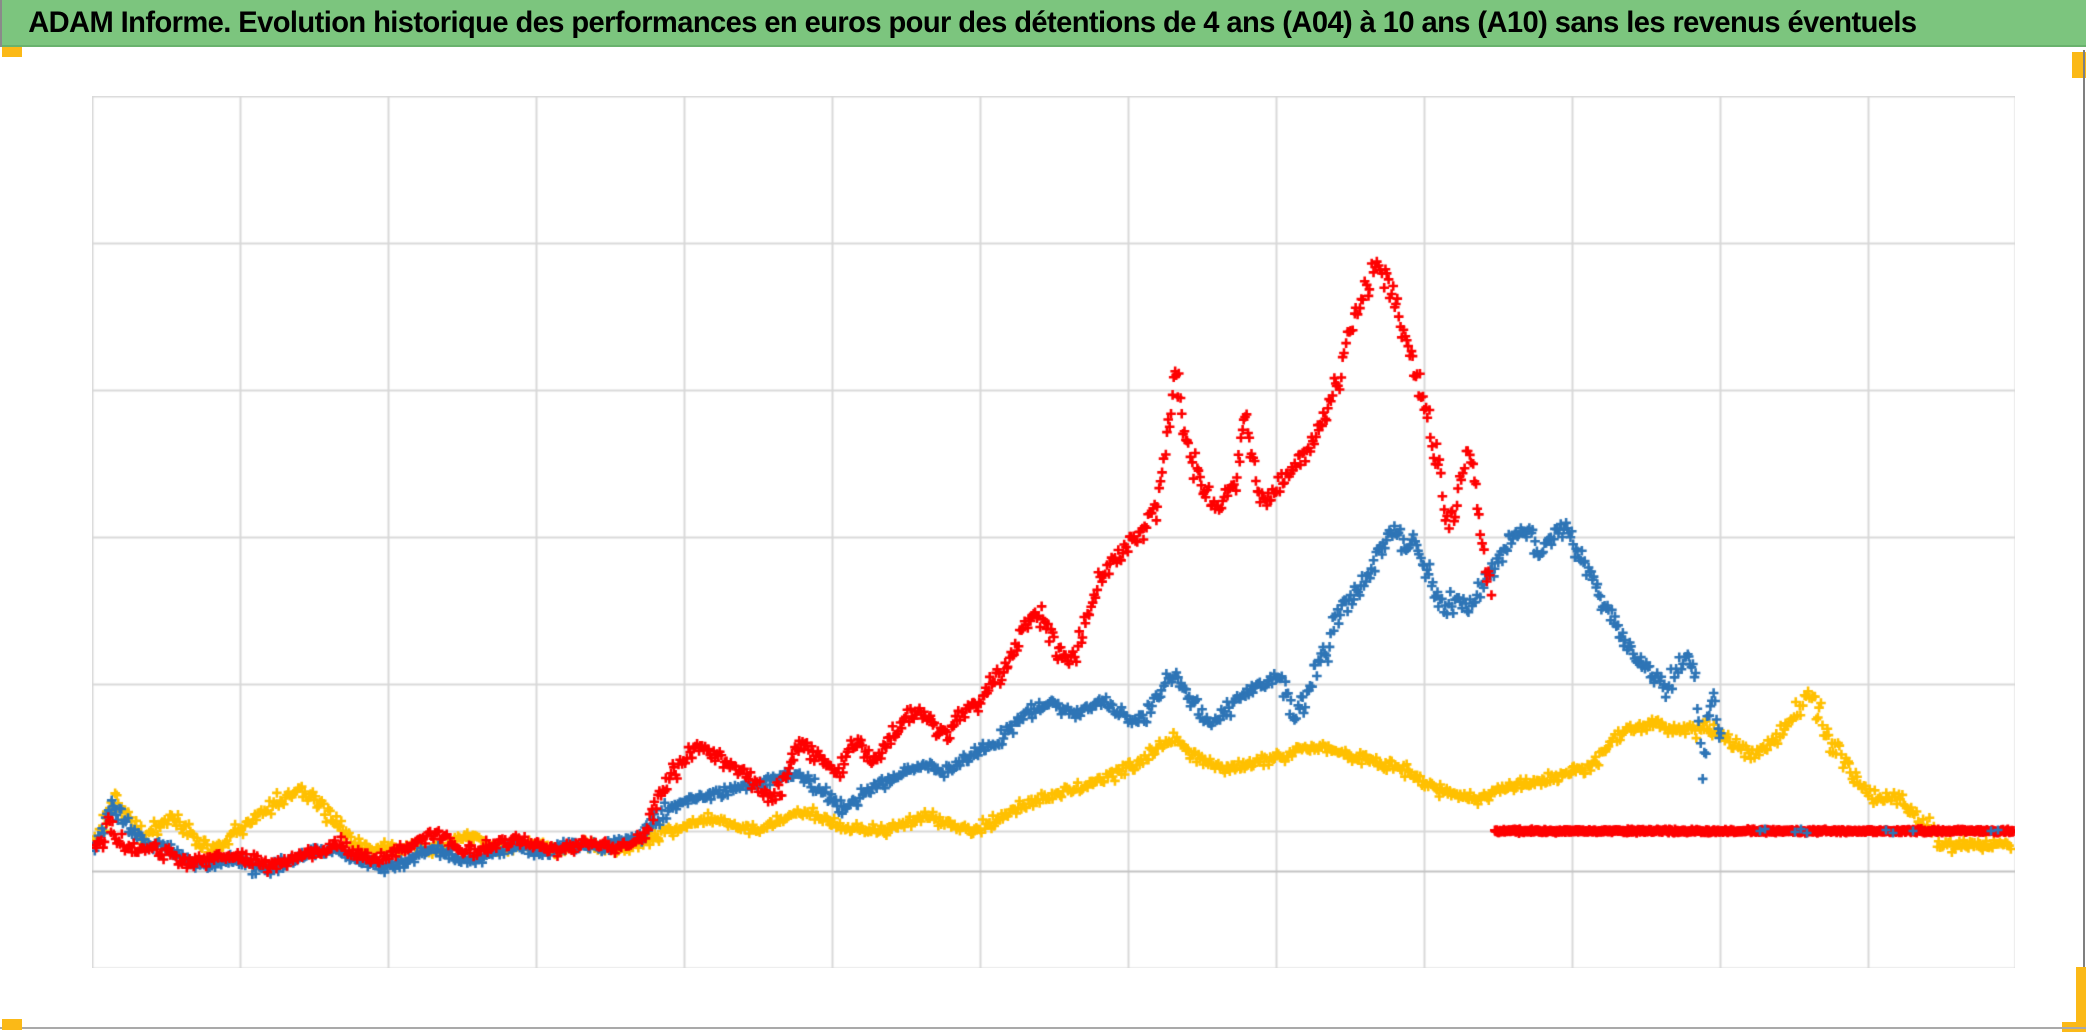  I want to click on bottom-edge-line, so click(1043, 1028).